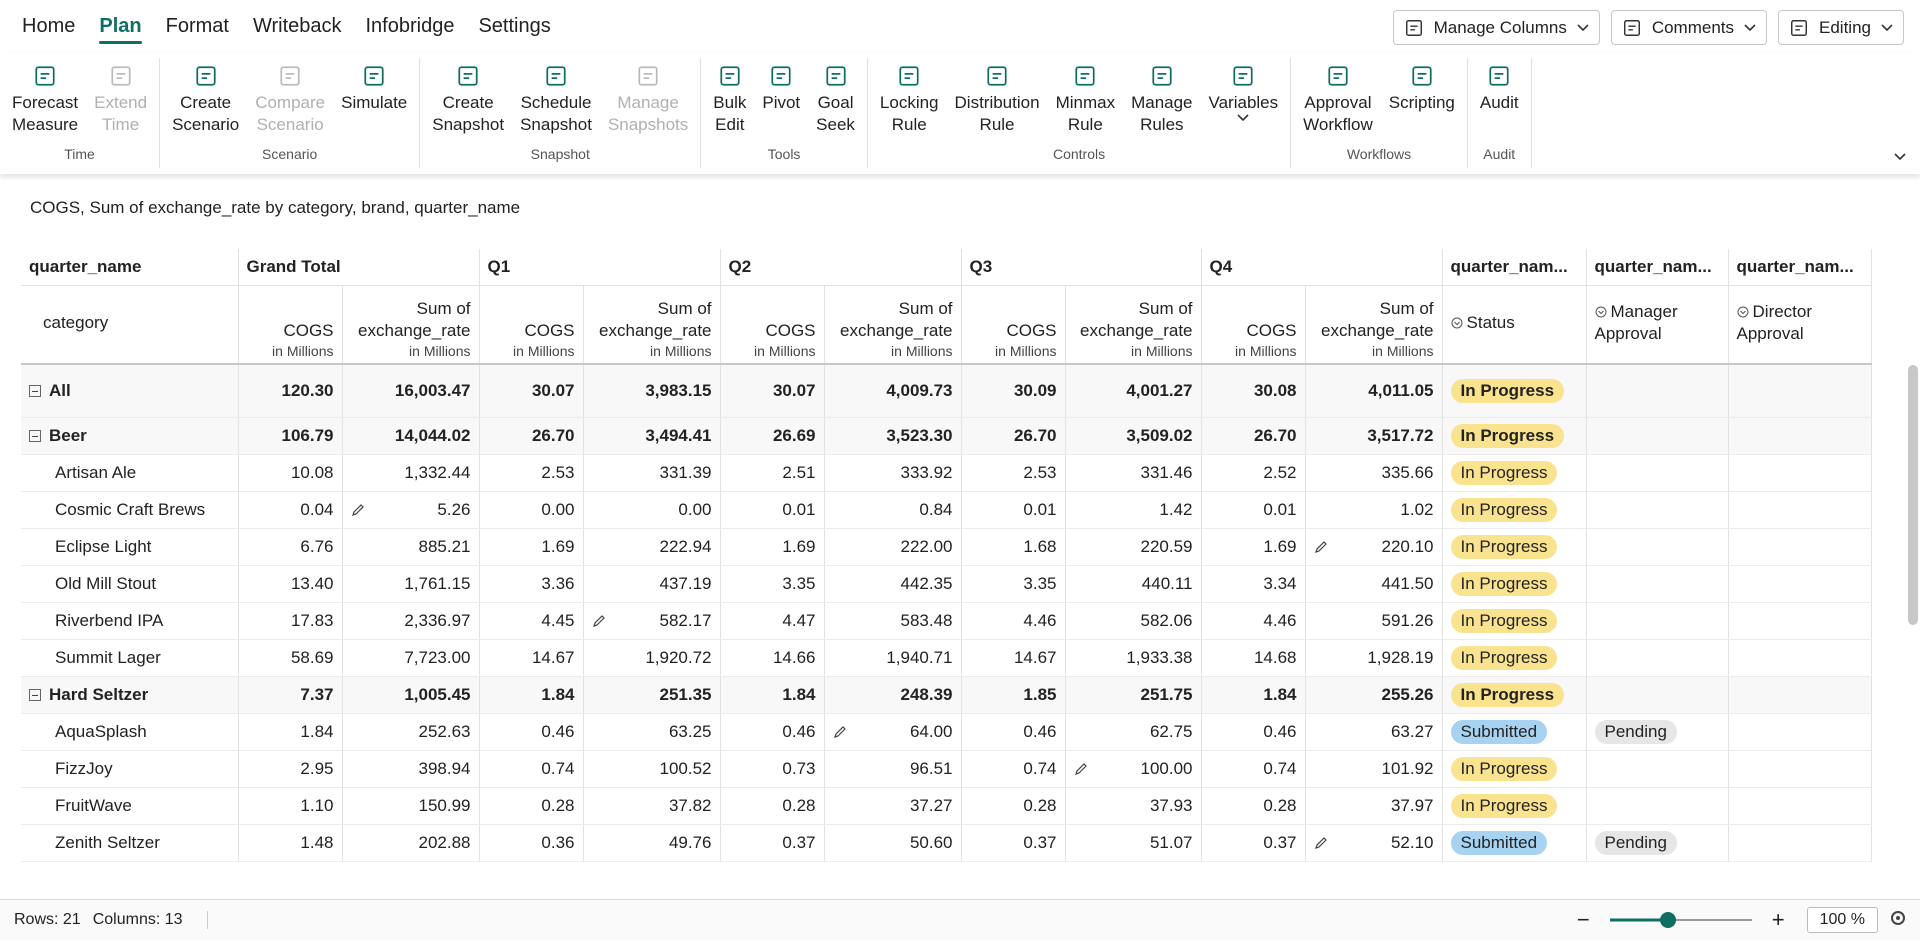 The height and width of the screenshot is (940, 1920). I want to click on value-cell: 37.82, so click(651, 805).